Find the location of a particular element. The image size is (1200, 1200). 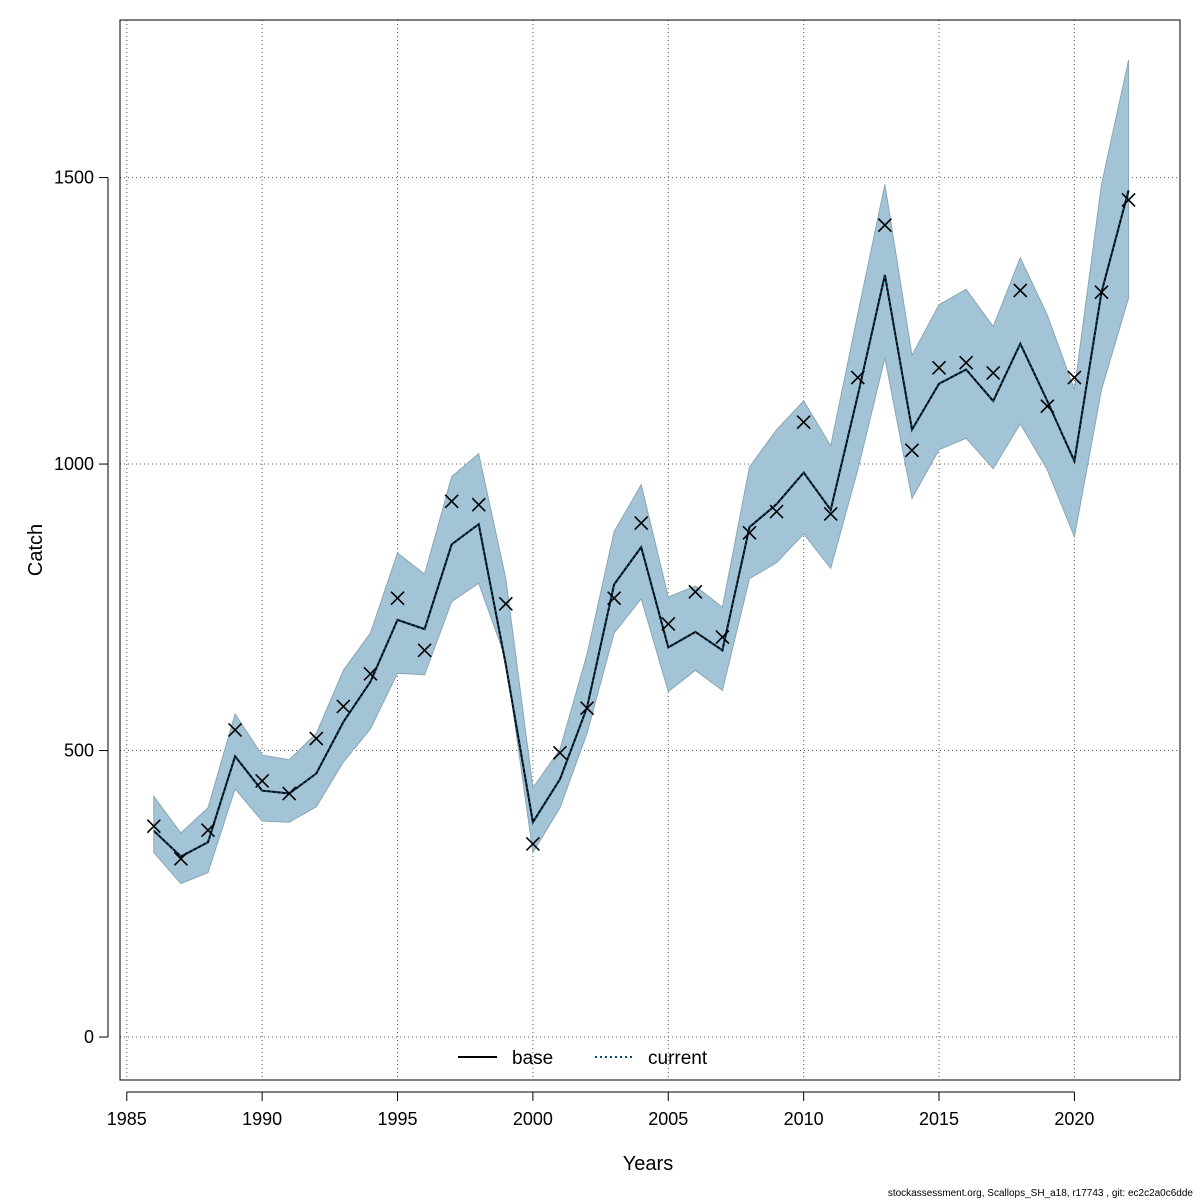

observed-point-2006 is located at coordinates (695, 591).